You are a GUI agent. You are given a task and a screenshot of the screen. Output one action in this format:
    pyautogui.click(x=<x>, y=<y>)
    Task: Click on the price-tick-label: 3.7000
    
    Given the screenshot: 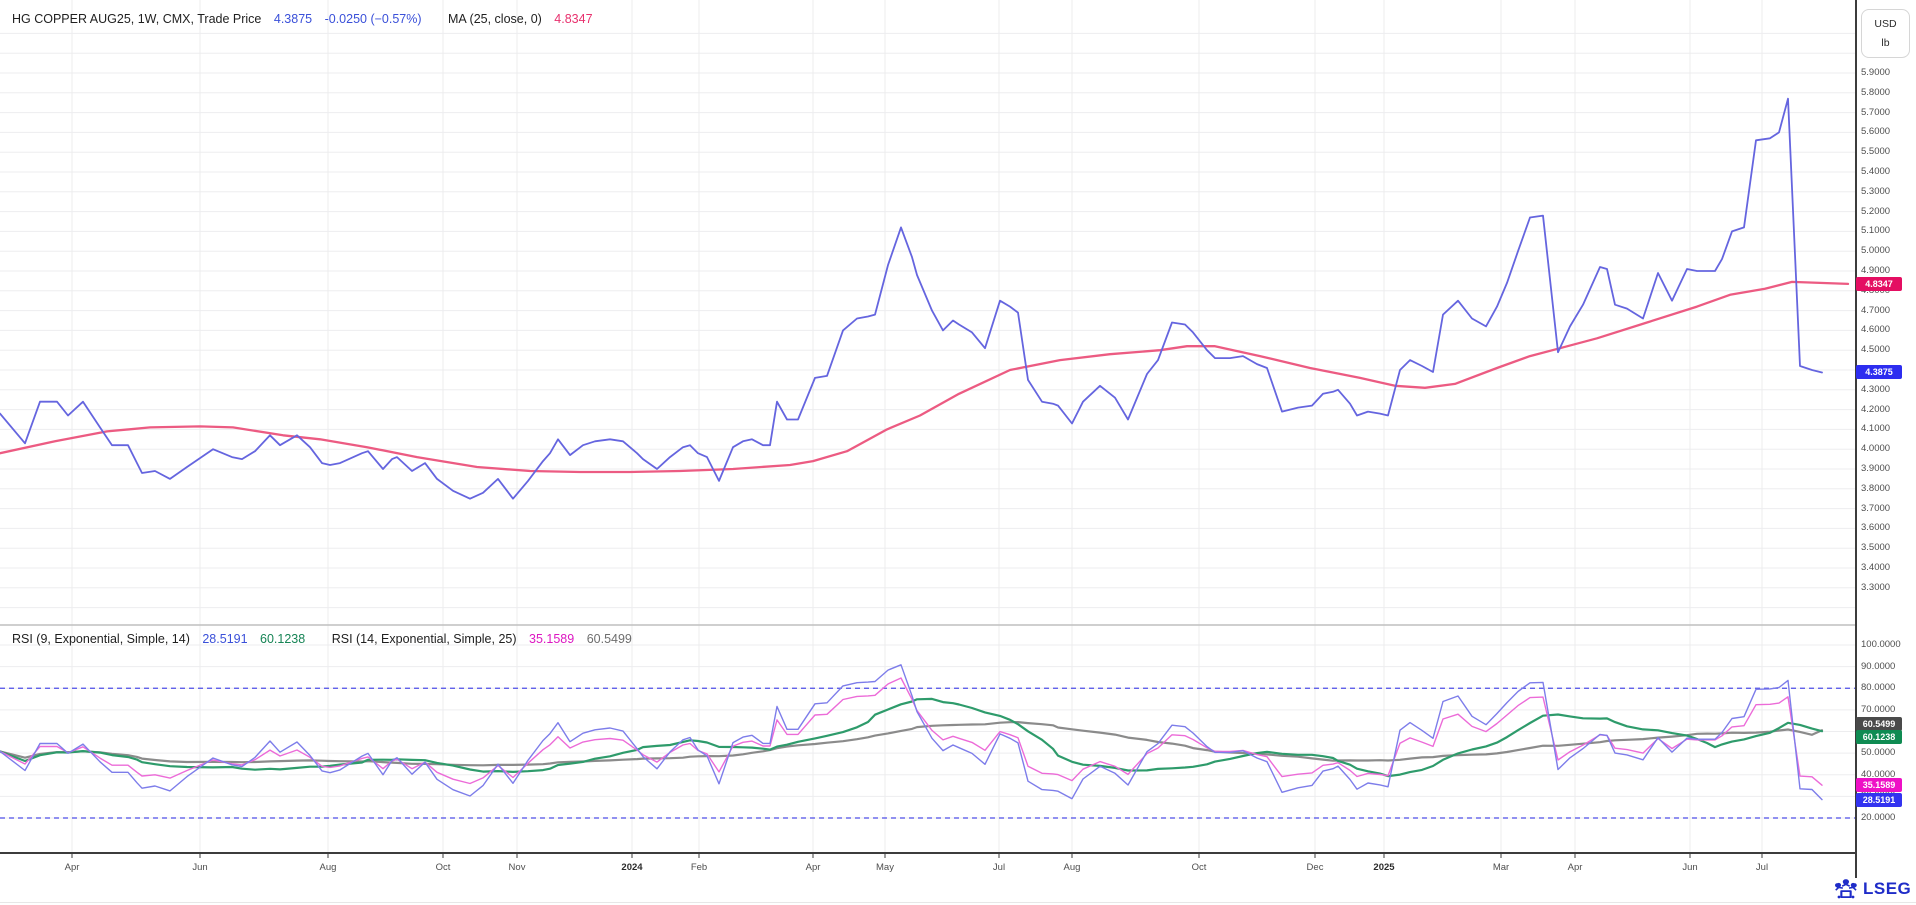 What is the action you would take?
    pyautogui.click(x=1876, y=508)
    